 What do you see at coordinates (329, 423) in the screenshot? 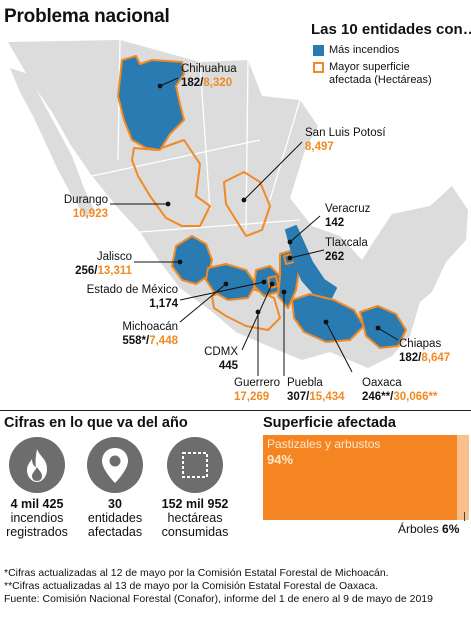
I see `surface-title: Superficie afectada` at bounding box center [329, 423].